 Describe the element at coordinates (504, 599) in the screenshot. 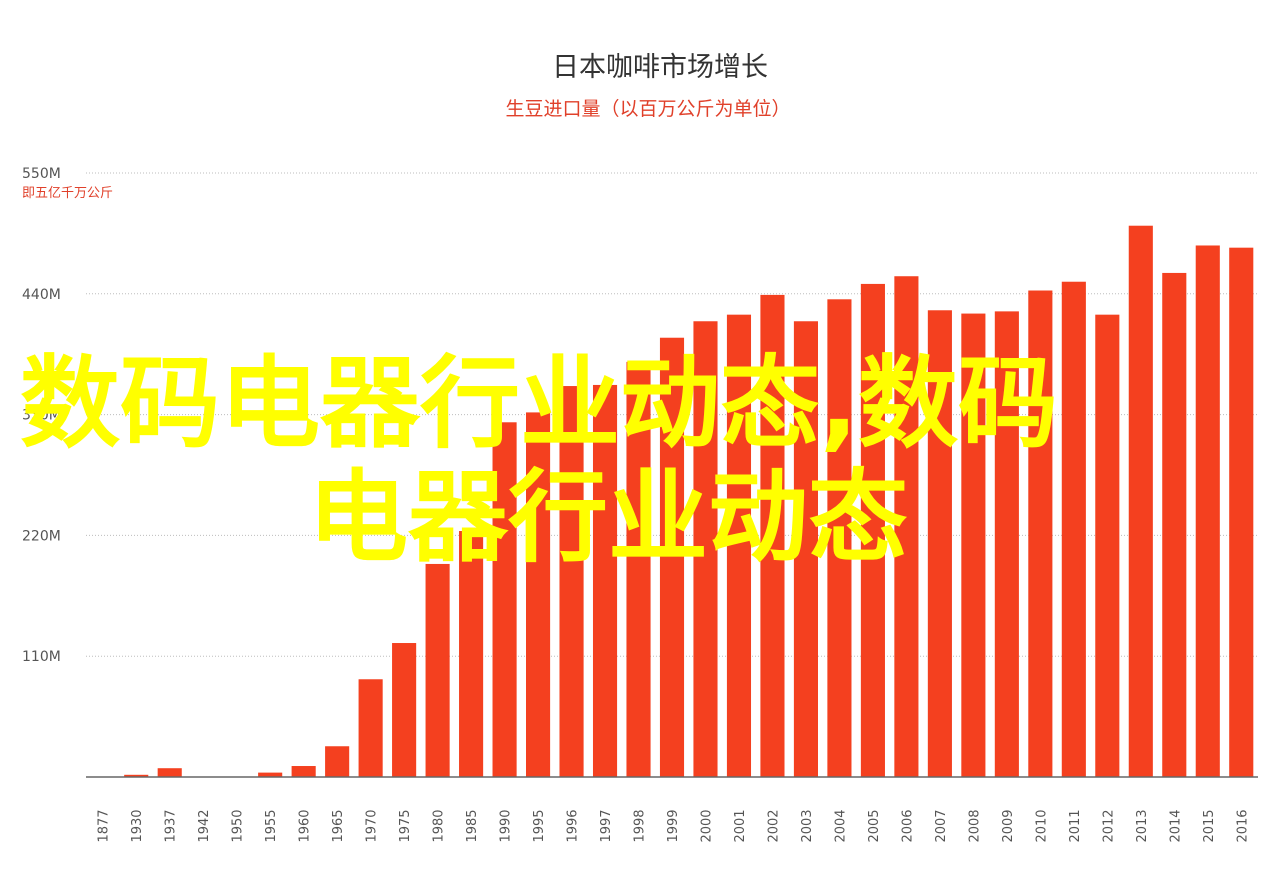

I see `bar-1990` at that location.